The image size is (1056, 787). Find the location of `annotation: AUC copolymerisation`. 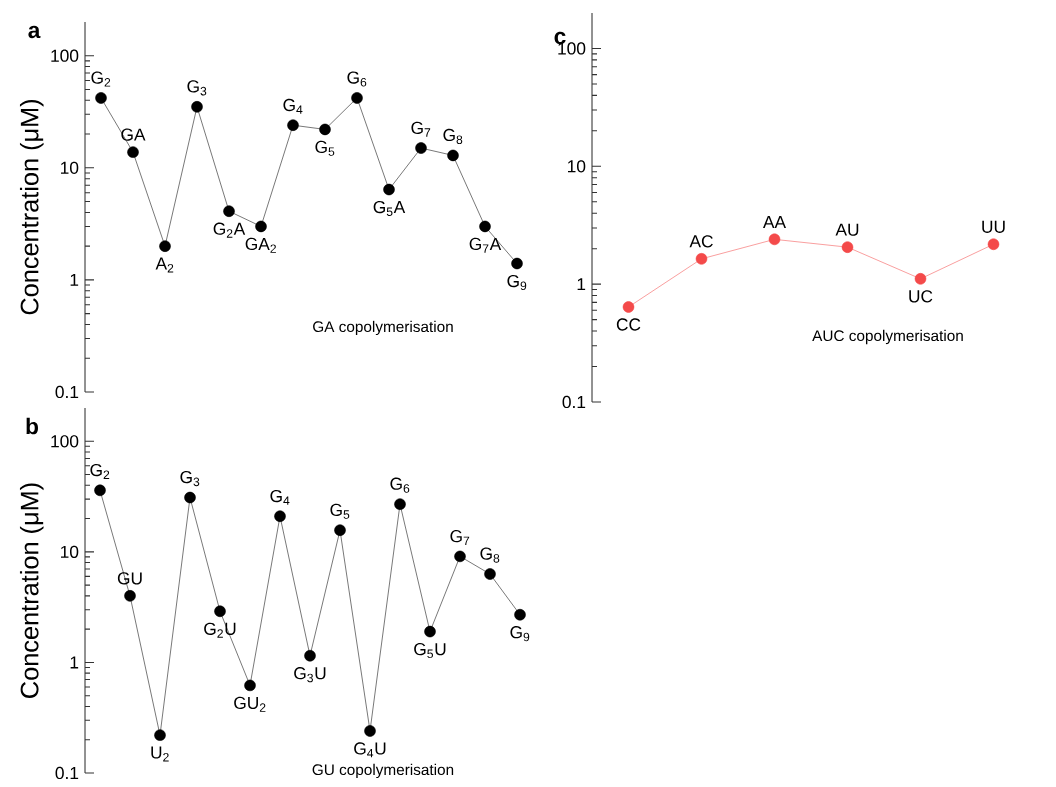

annotation: AUC copolymerisation is located at coordinates (887, 337).